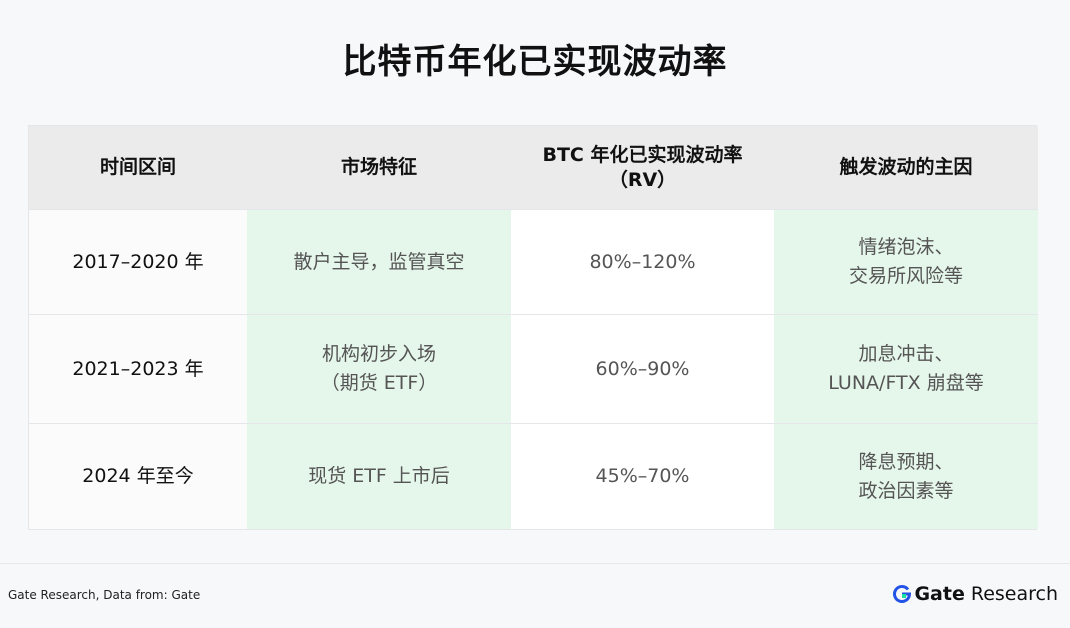  I want to click on table-cell: 散户主导，监管真空, so click(379, 261).